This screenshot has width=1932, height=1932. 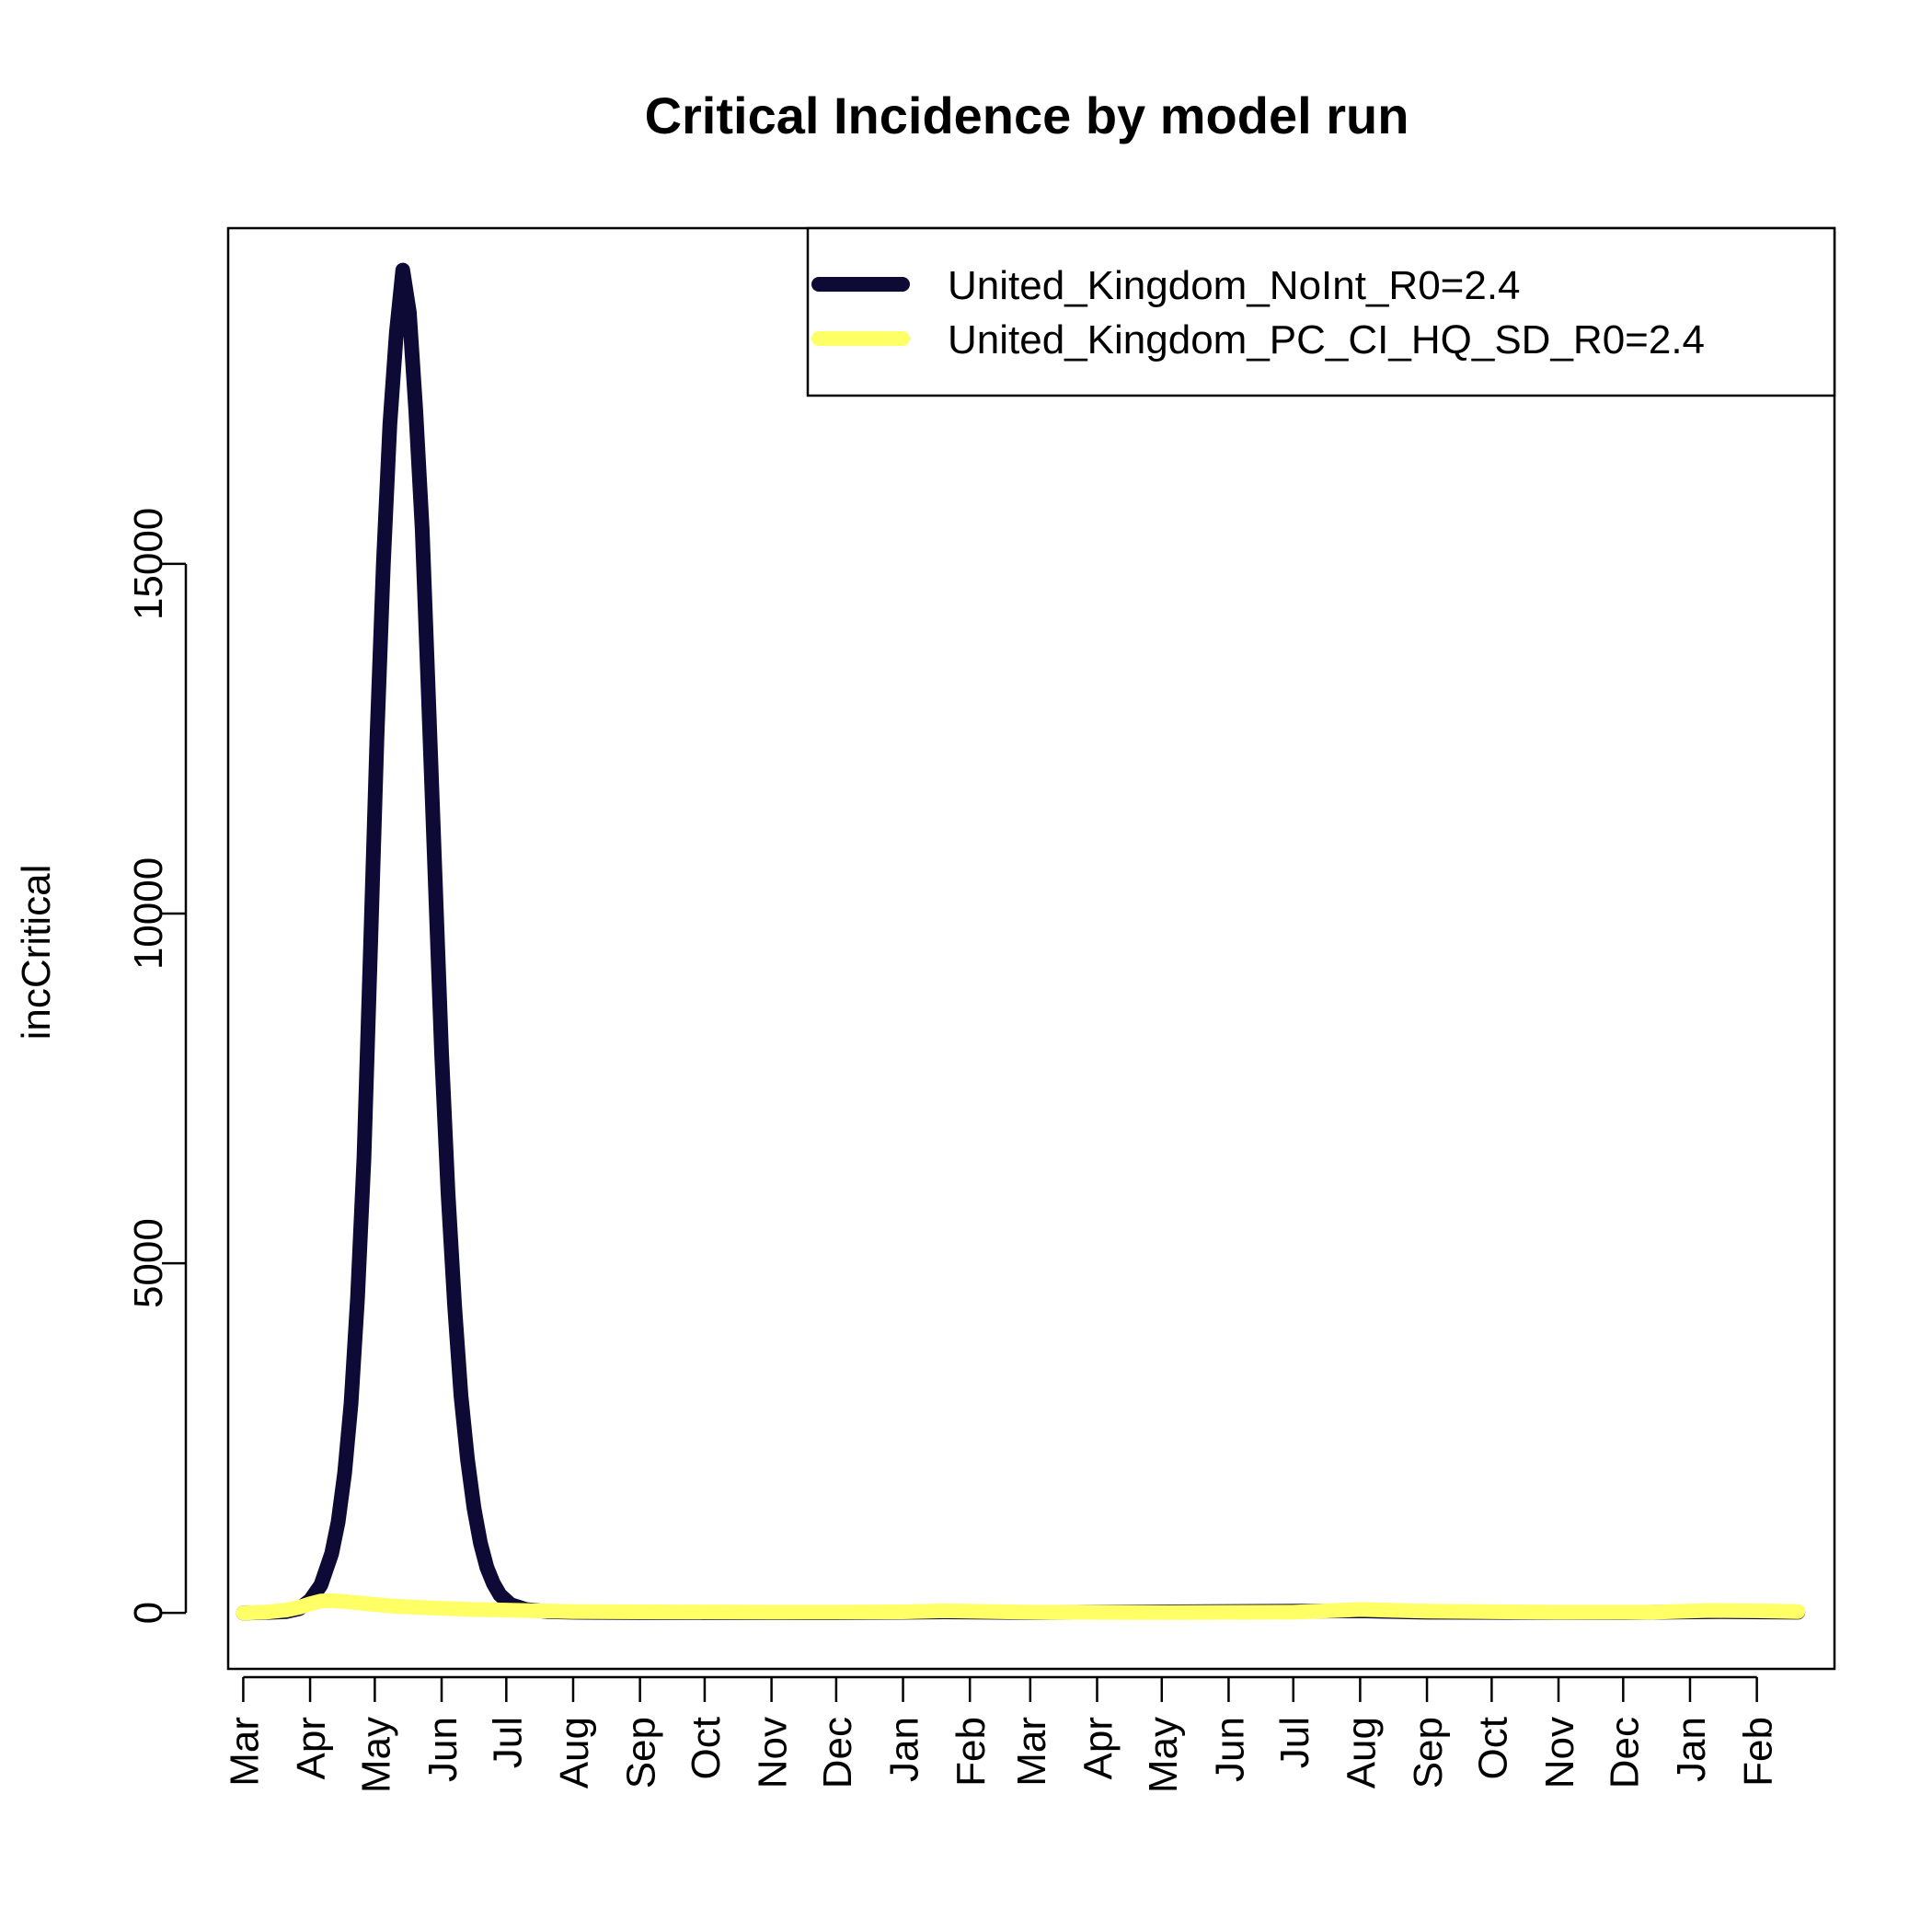 What do you see at coordinates (157, 1066) in the screenshot?
I see `y-axis: 0 5000 10000 15000` at bounding box center [157, 1066].